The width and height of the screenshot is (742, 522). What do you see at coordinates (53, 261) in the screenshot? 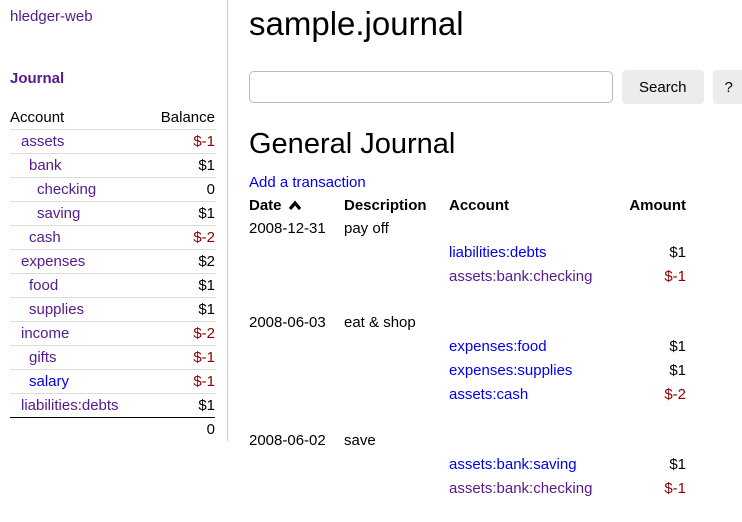
I see `account-link: expenses` at bounding box center [53, 261].